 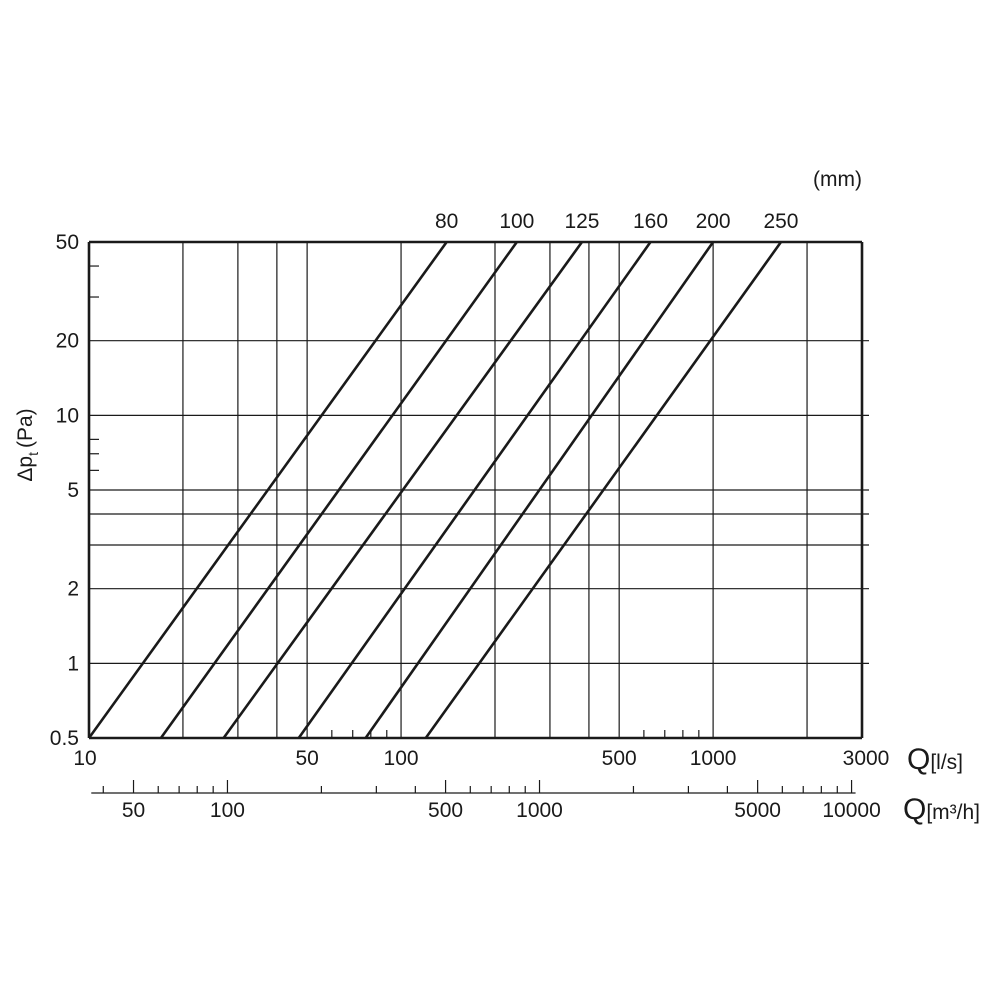 What do you see at coordinates (851, 810) in the screenshot?
I see `x2-tick-label: 10000` at bounding box center [851, 810].